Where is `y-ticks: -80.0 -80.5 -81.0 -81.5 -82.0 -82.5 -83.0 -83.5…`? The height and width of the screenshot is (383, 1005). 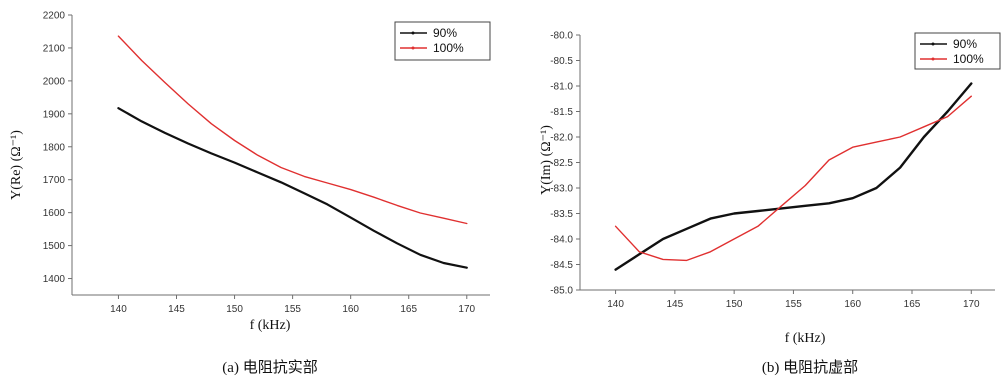 y-ticks: -80.0 -80.5 -81.0 -81.5 -82.0 -82.5 -83.0 -83.5… is located at coordinates (565, 164).